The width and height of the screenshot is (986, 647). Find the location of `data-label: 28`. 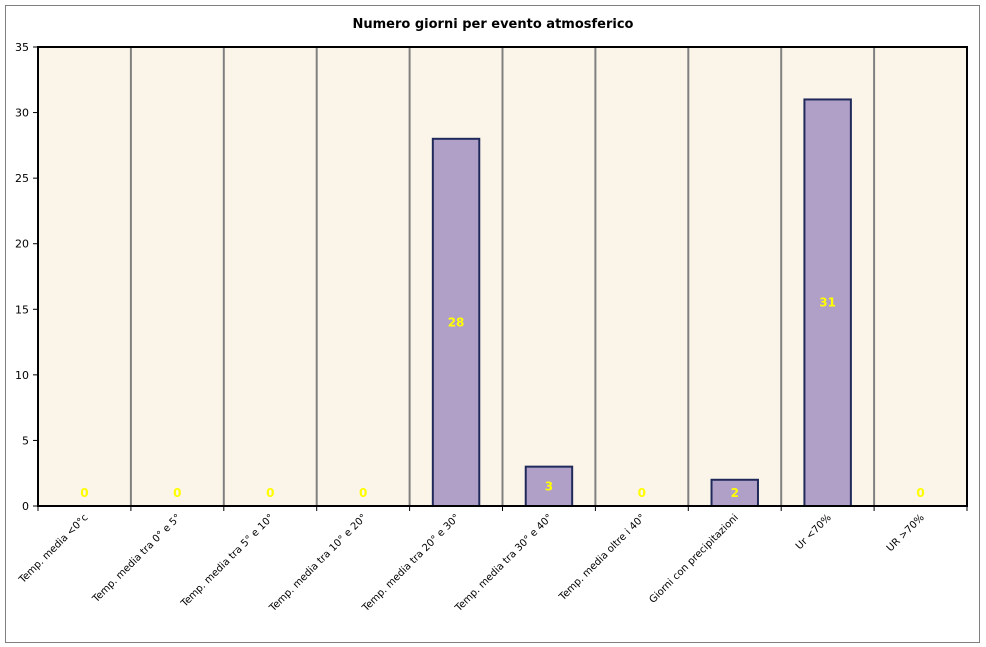

data-label: 28 is located at coordinates (456, 322).